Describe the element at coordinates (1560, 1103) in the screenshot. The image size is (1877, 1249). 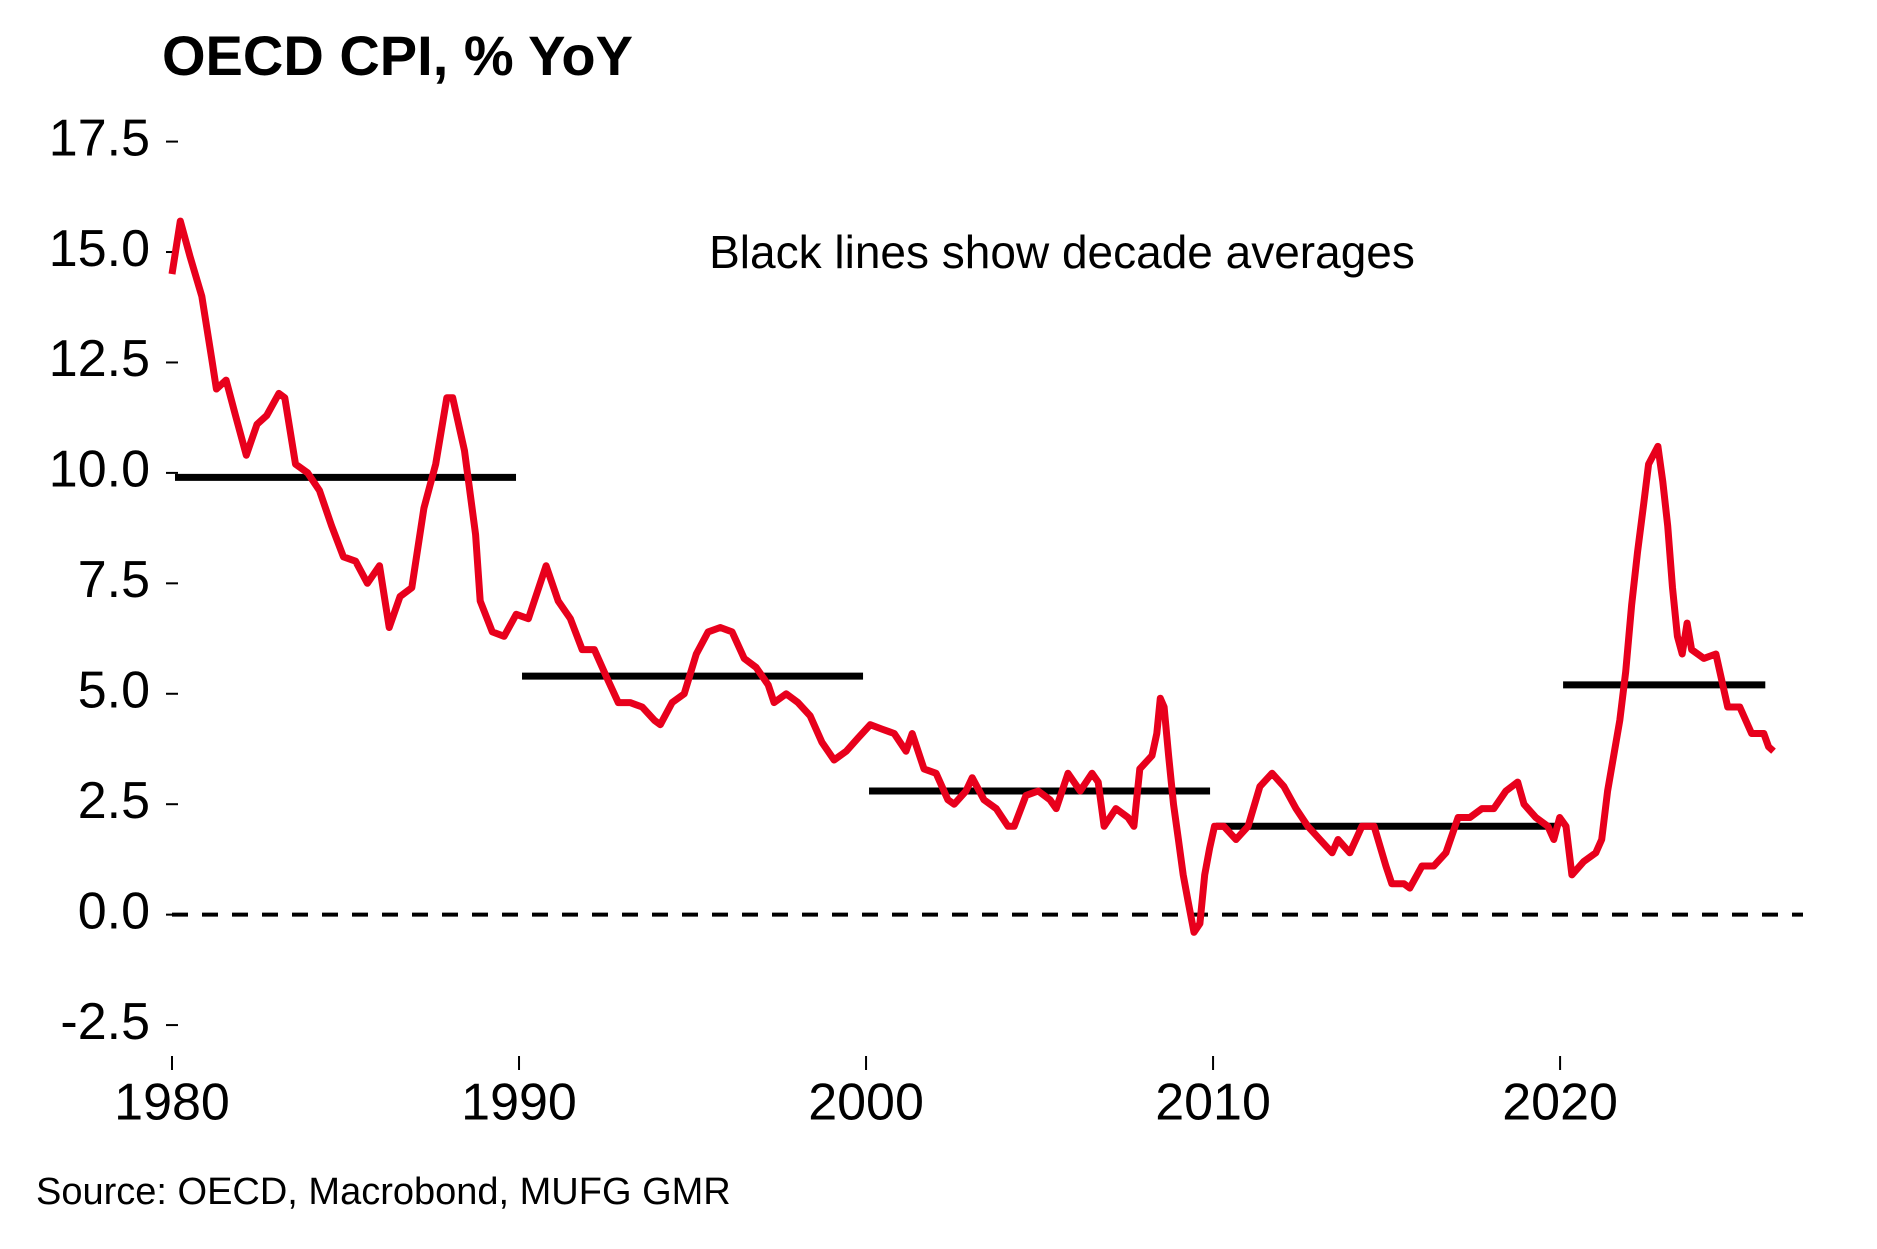
I see `x-tick-label: 2020` at that location.